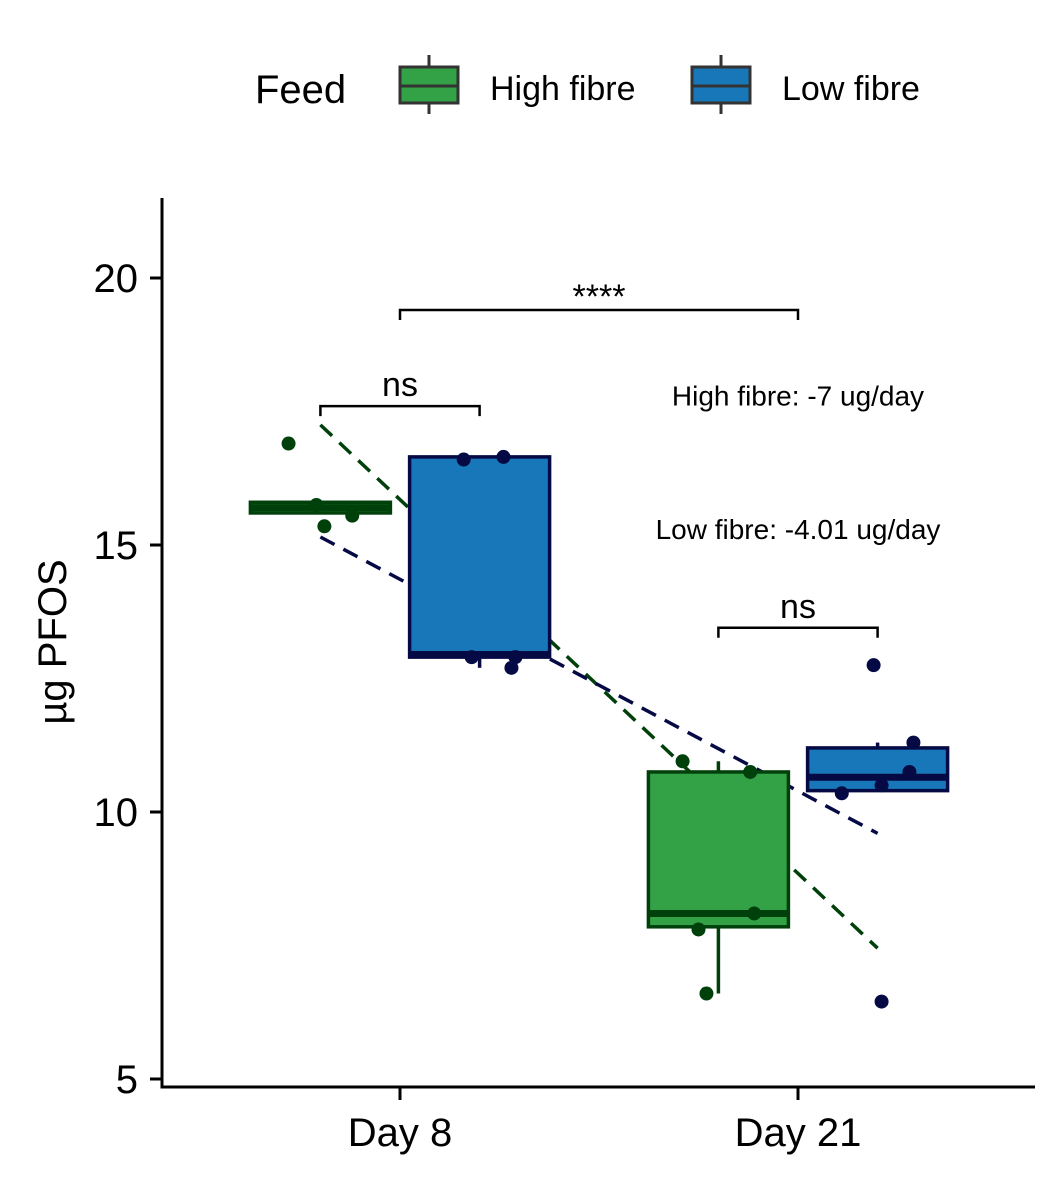 This screenshot has width=1062, height=1181. I want to click on legend-label: Low fibre, so click(851, 89).